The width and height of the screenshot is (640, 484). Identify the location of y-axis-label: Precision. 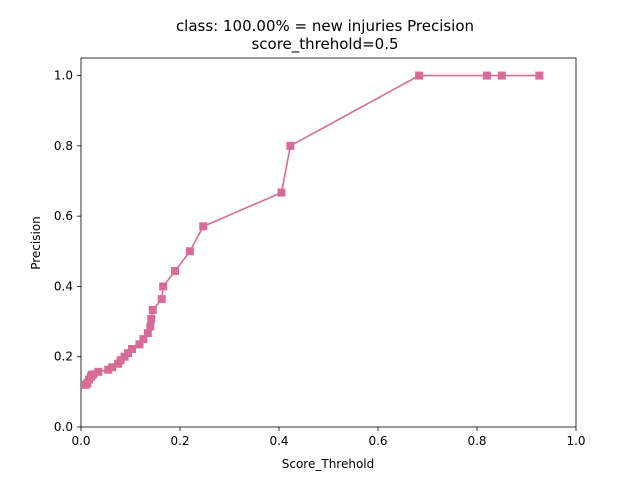
(36, 243).